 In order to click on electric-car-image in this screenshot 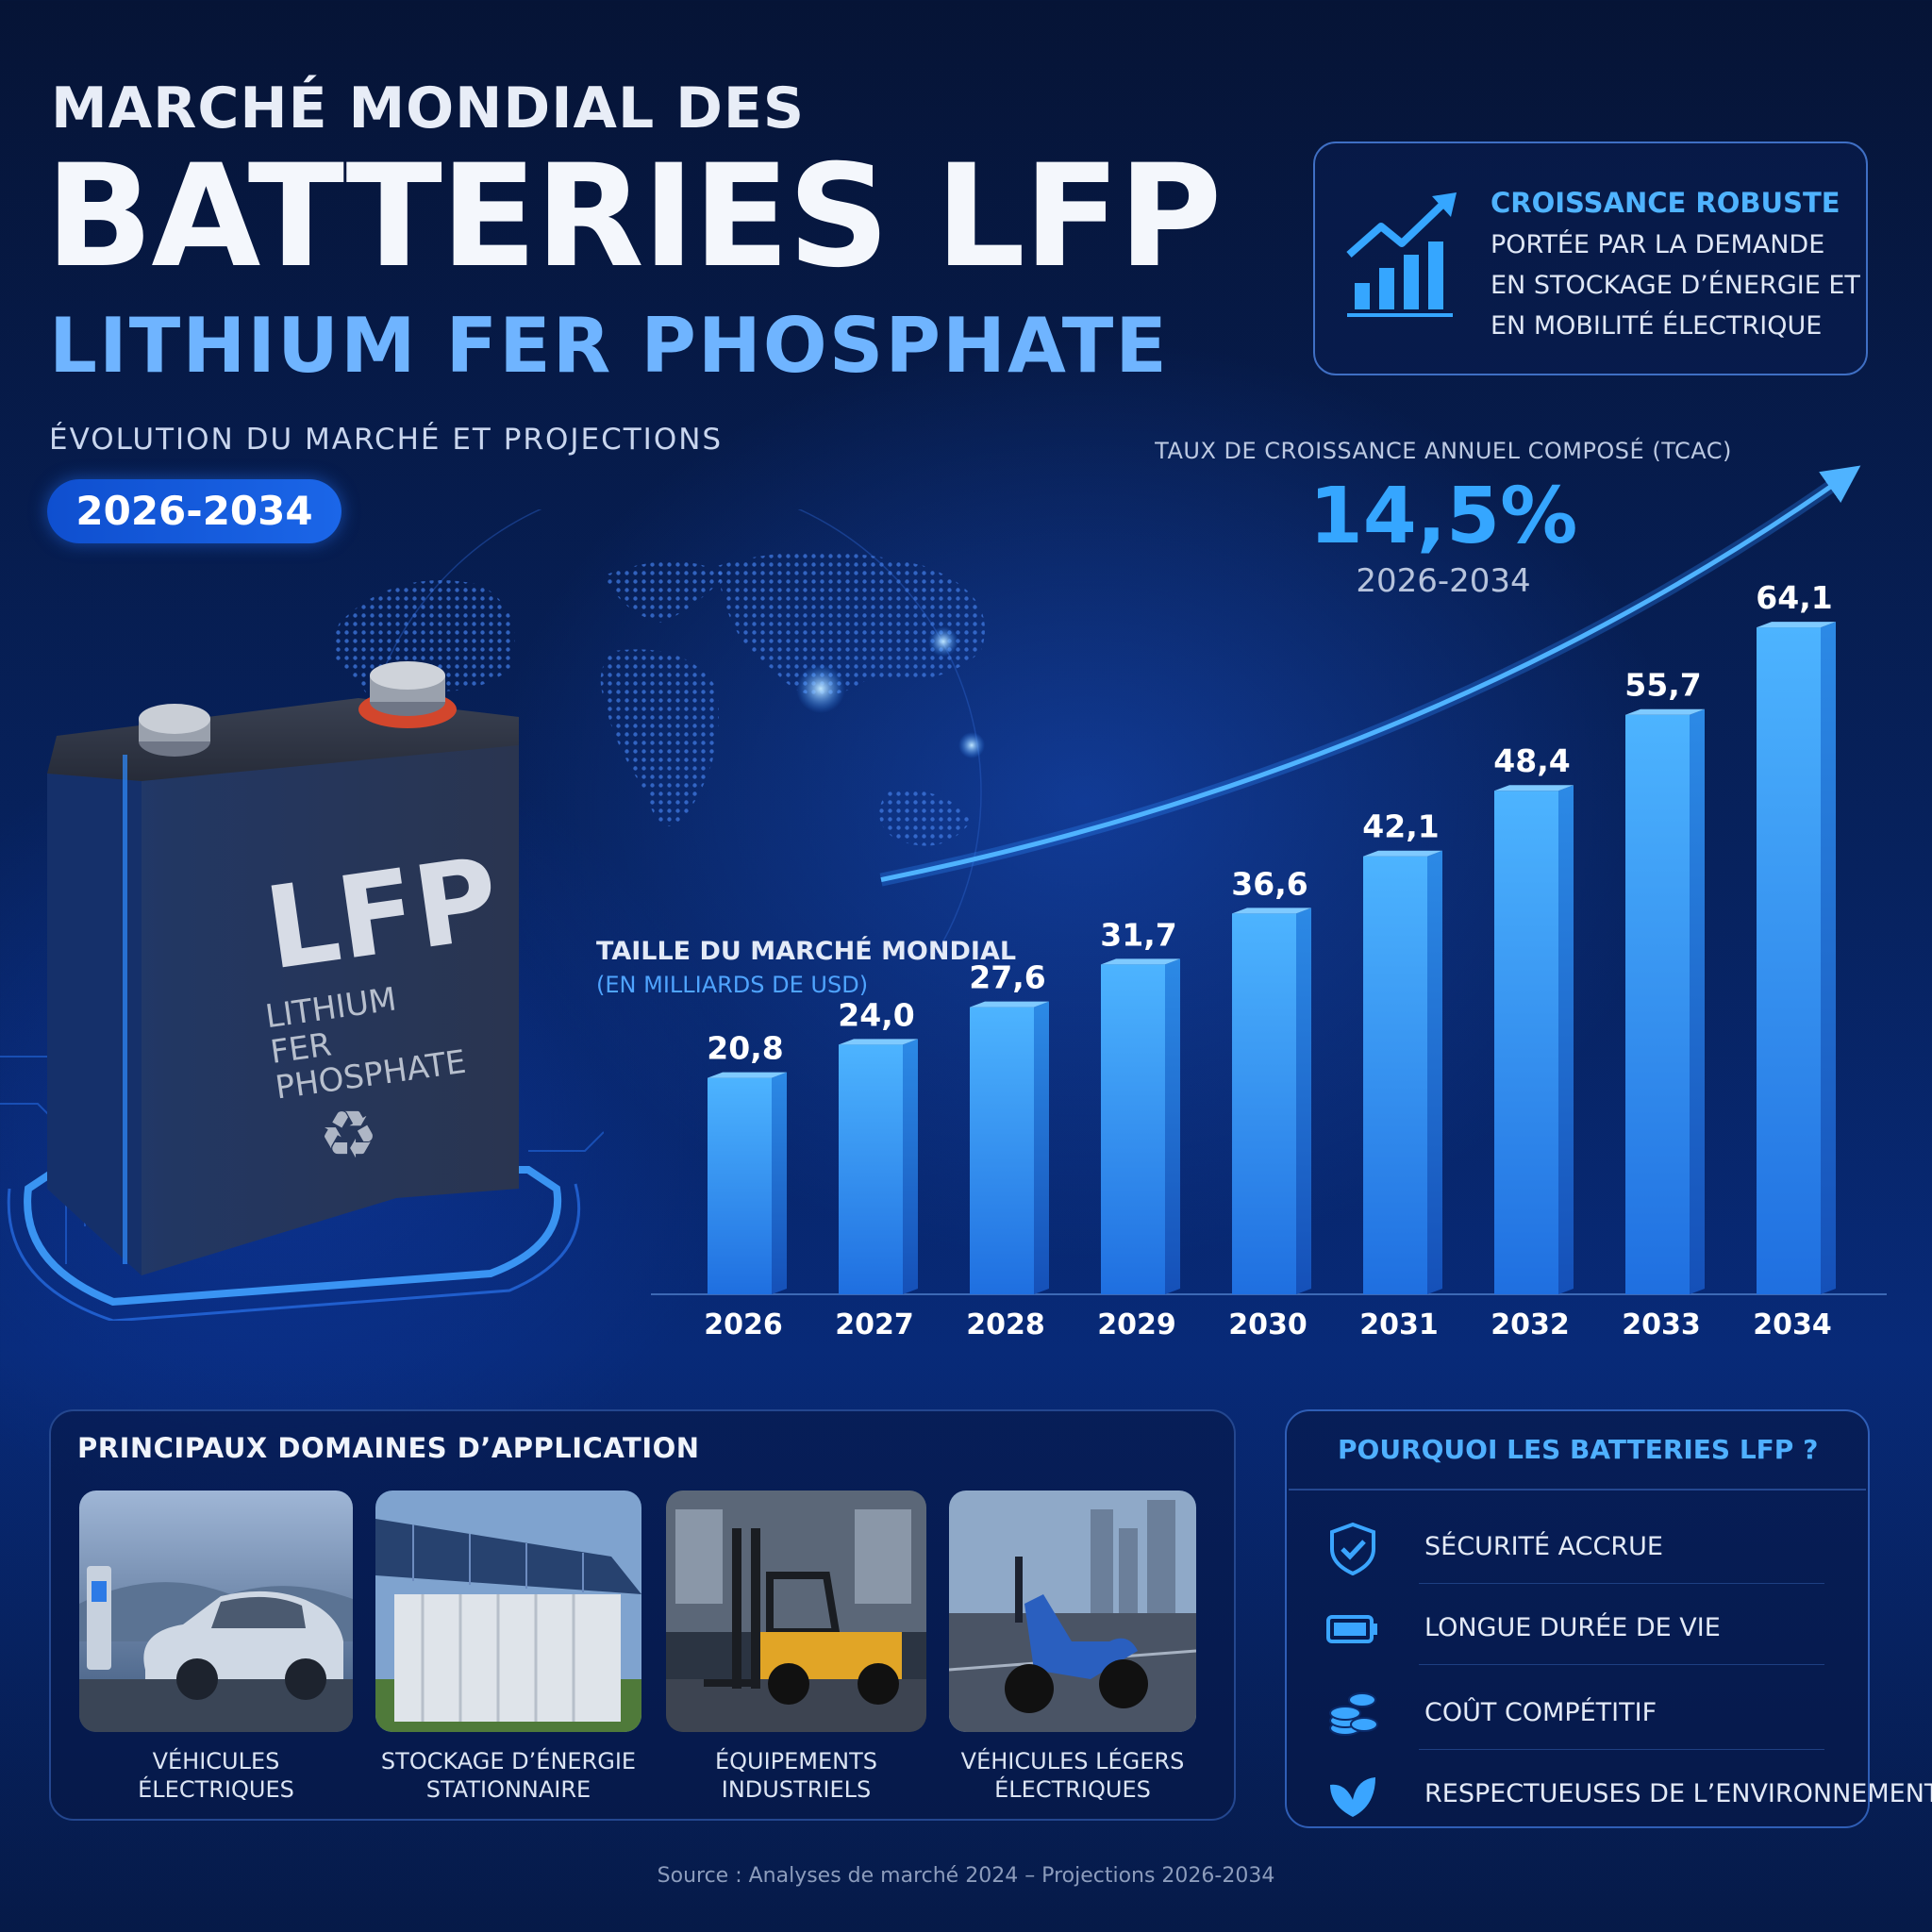, I will do `click(216, 1611)`.